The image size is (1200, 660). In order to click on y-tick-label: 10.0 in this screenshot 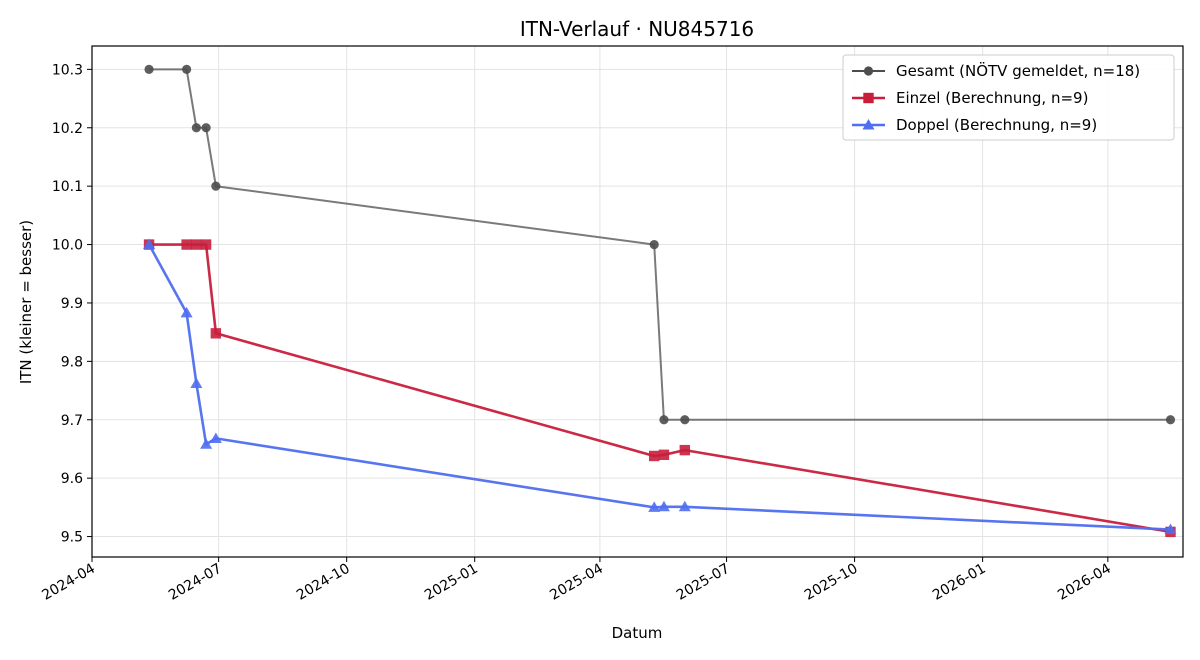, I will do `click(67, 246)`.